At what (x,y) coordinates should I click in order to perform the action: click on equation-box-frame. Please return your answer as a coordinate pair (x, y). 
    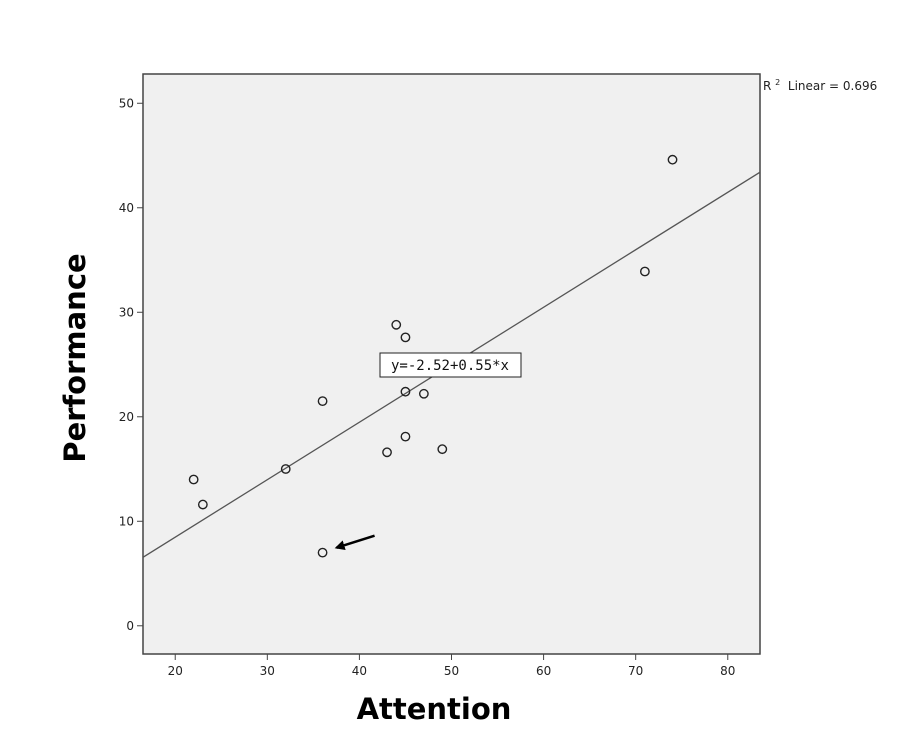
    Looking at the image, I should click on (450, 365).